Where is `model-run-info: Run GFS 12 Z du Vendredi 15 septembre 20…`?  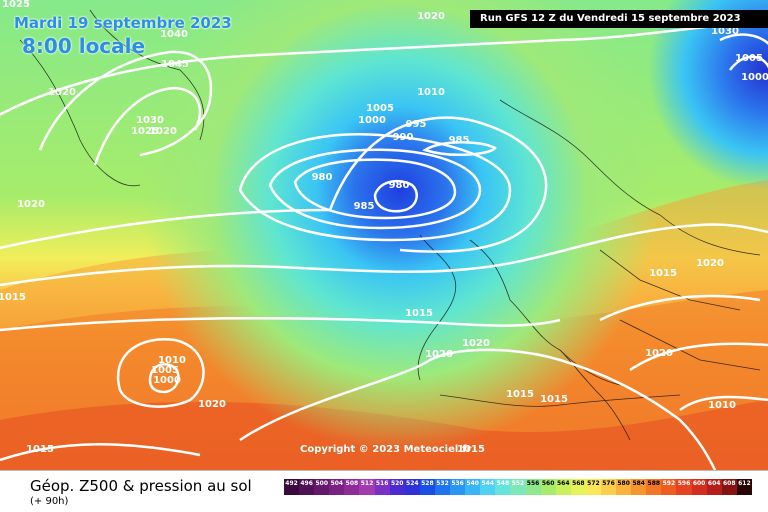 model-run-info: Run GFS 12 Z du Vendredi 15 septembre 20… is located at coordinates (619, 19).